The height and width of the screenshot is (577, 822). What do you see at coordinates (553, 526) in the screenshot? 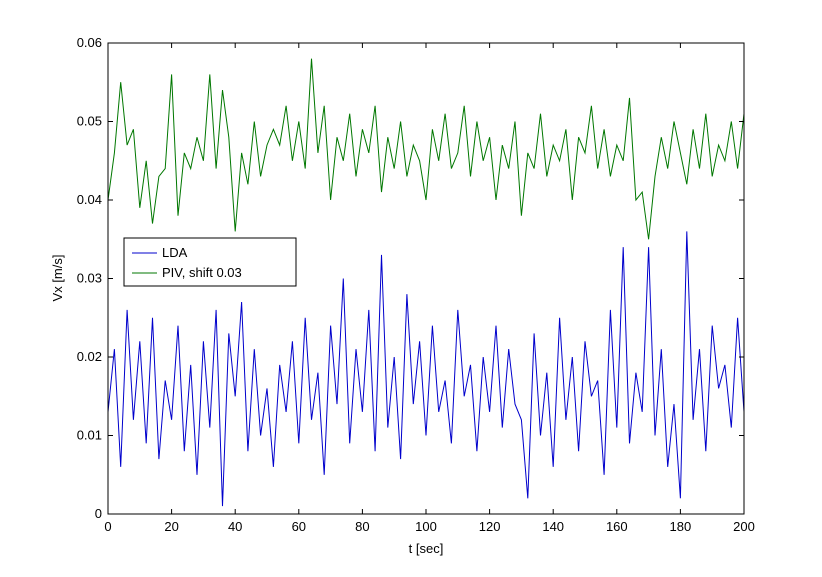
I see `x-tick-label: 140` at bounding box center [553, 526].